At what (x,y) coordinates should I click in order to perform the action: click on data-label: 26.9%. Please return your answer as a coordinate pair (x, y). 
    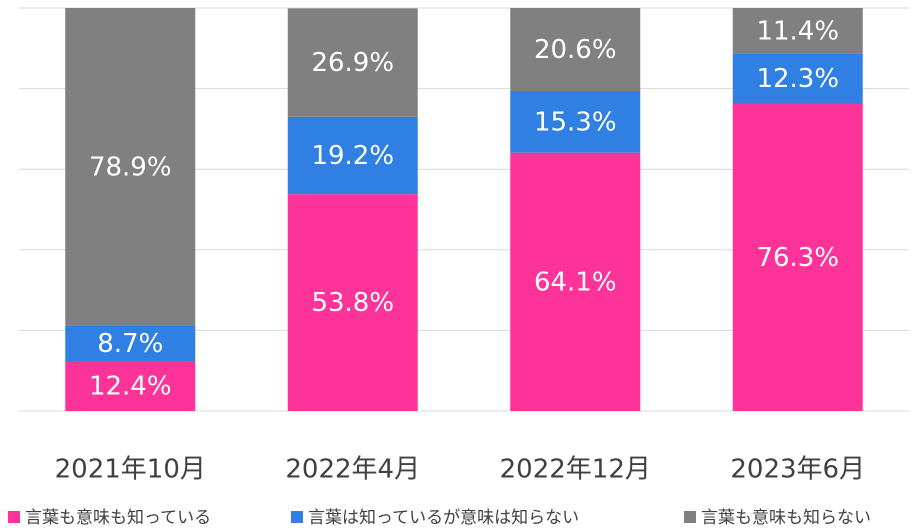
    Looking at the image, I should click on (352, 63).